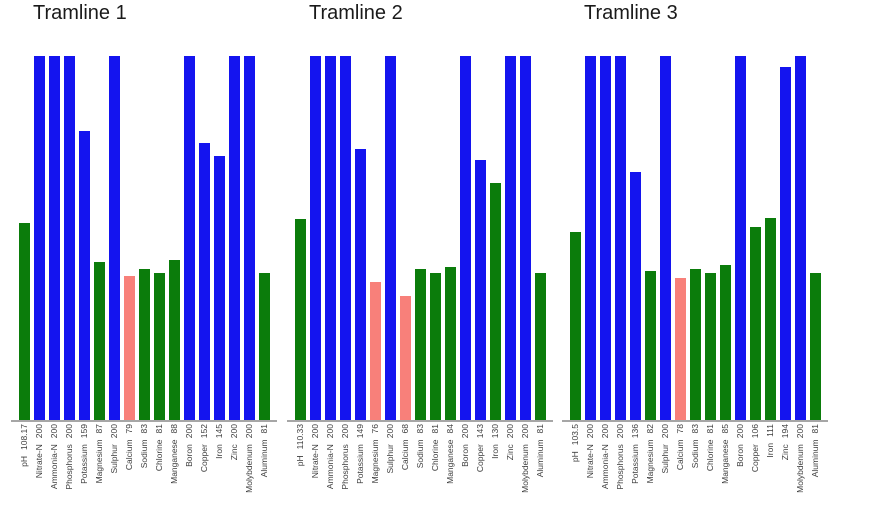 This screenshot has height=509, width=884. I want to click on axis-label-sodium: Sodium 83, so click(695, 466).